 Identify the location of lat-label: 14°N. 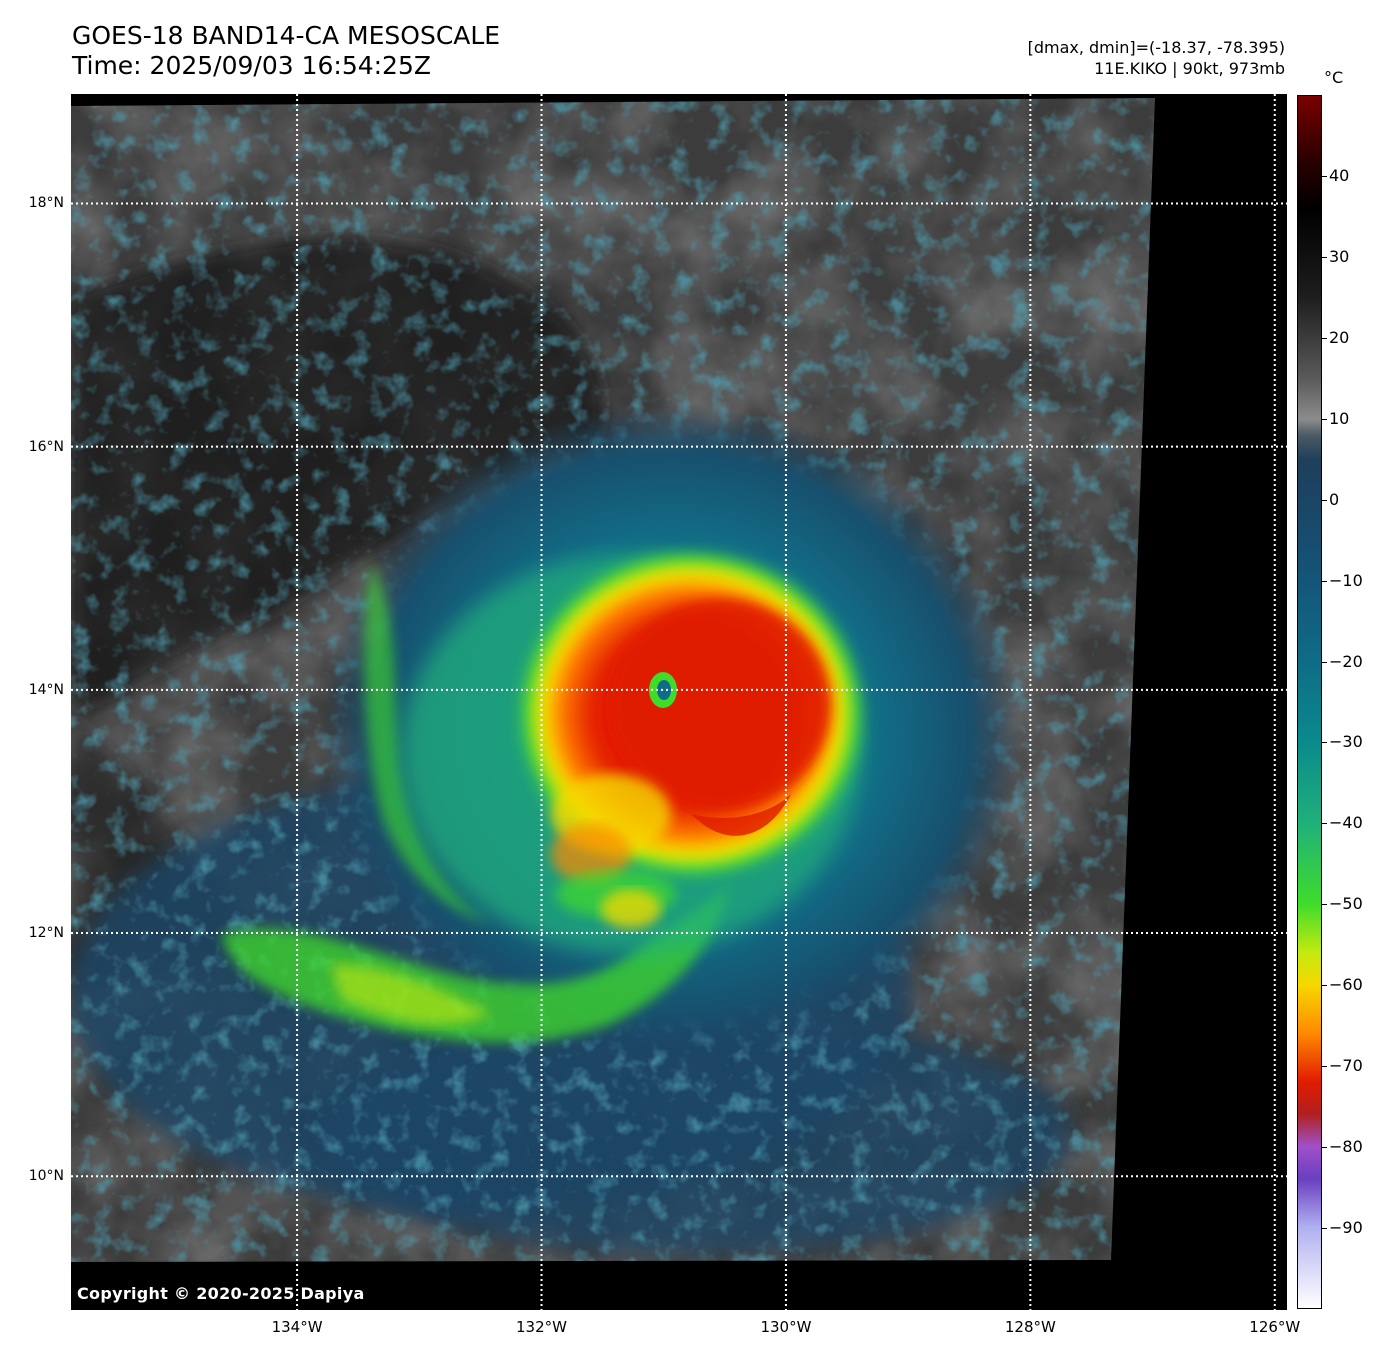
(46, 689).